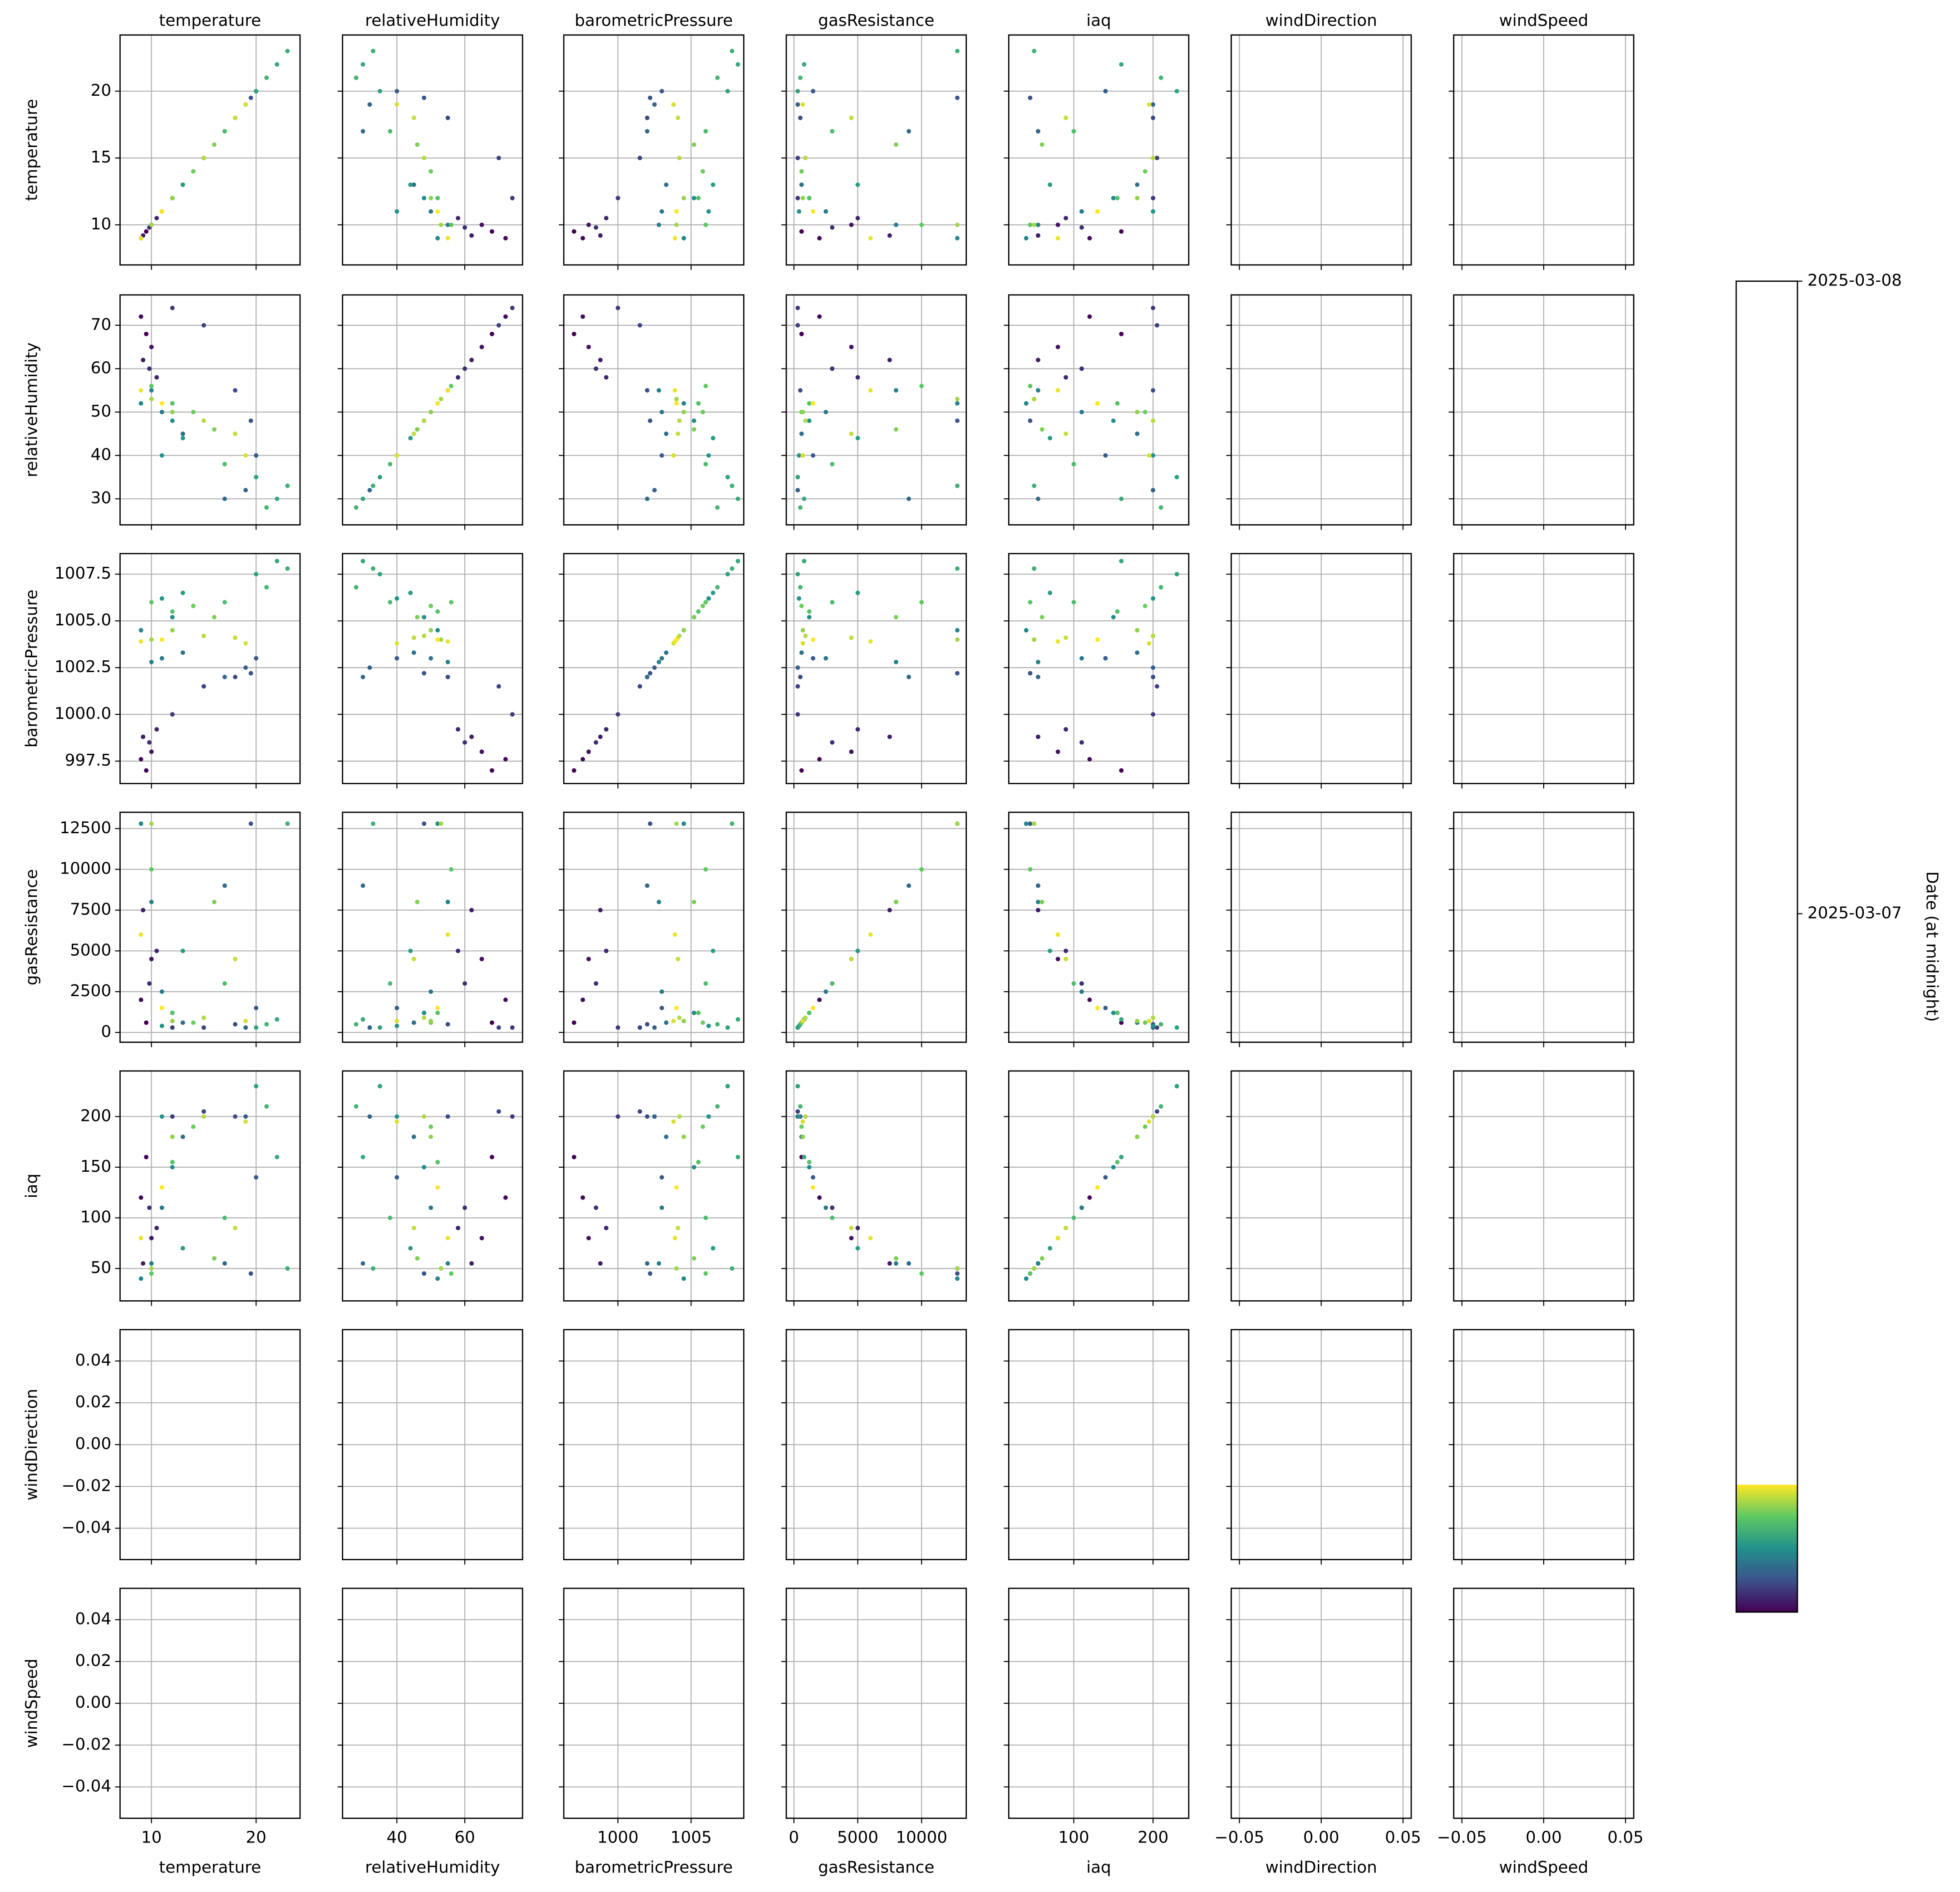 The height and width of the screenshot is (1892, 1960). I want to click on x-tick-label: 100, so click(1073, 1837).